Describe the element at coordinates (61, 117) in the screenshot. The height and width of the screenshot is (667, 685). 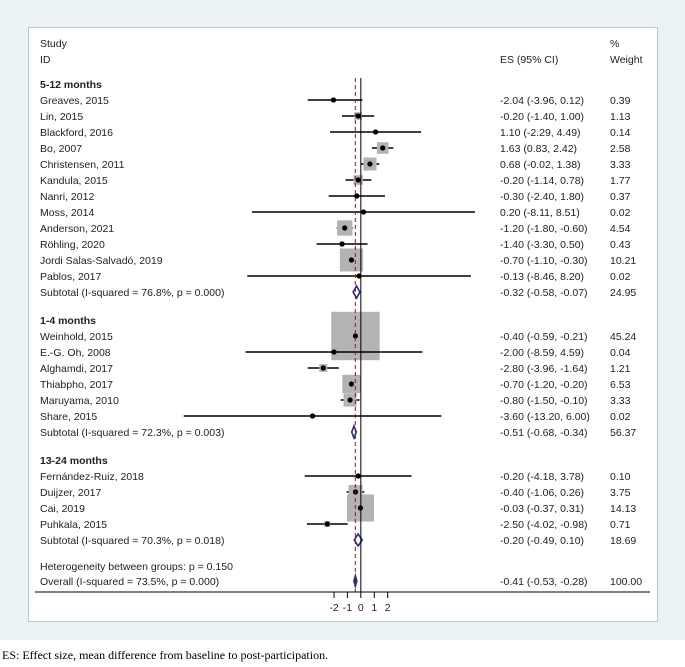
I see `study-label: Lin, 2015` at that location.